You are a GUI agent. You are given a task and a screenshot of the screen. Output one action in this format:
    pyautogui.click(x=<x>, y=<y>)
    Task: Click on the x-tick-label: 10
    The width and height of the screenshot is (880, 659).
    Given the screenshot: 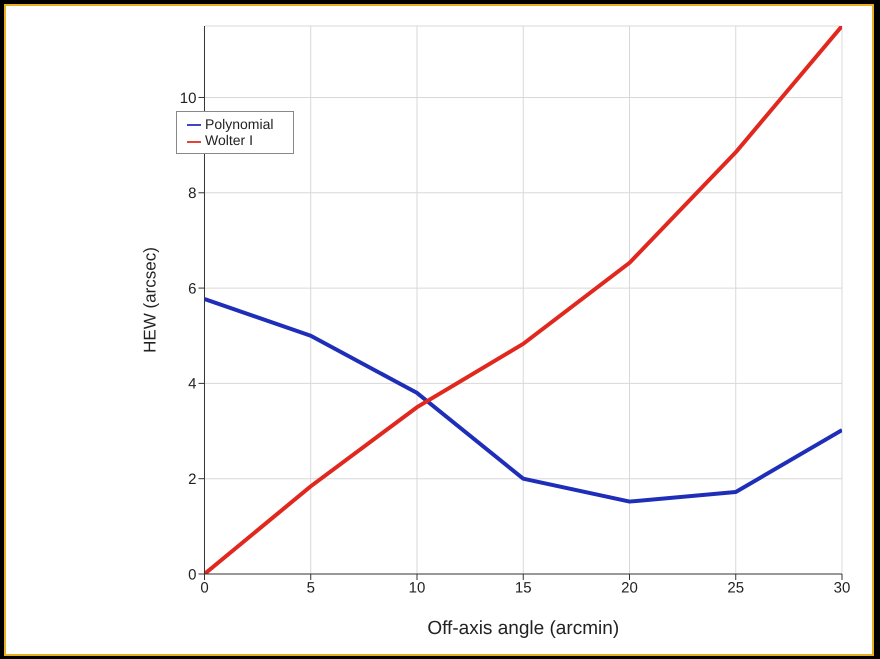 What is the action you would take?
    pyautogui.click(x=417, y=588)
    